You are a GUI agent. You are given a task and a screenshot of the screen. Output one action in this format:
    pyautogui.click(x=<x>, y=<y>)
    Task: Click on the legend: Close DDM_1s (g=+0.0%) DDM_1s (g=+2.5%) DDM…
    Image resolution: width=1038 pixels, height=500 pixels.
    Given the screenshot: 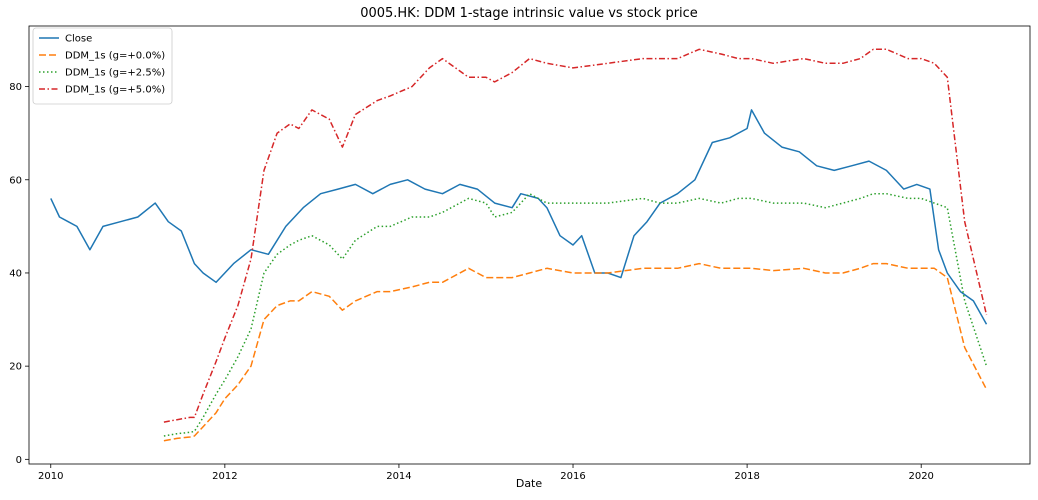 What is the action you would take?
    pyautogui.click(x=102, y=66)
    